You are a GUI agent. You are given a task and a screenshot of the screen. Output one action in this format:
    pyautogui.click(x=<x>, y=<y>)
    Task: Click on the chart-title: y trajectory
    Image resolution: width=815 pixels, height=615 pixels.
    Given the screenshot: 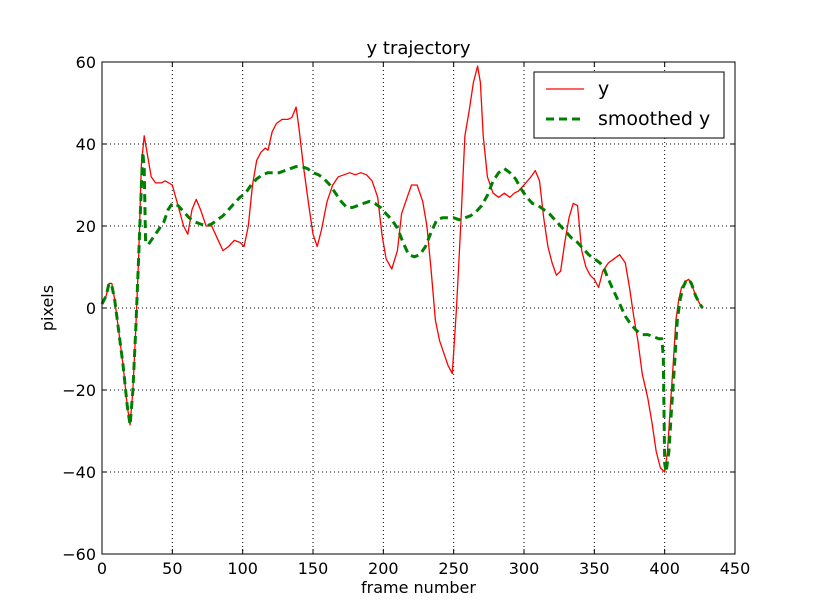 What is the action you would take?
    pyautogui.click(x=419, y=48)
    